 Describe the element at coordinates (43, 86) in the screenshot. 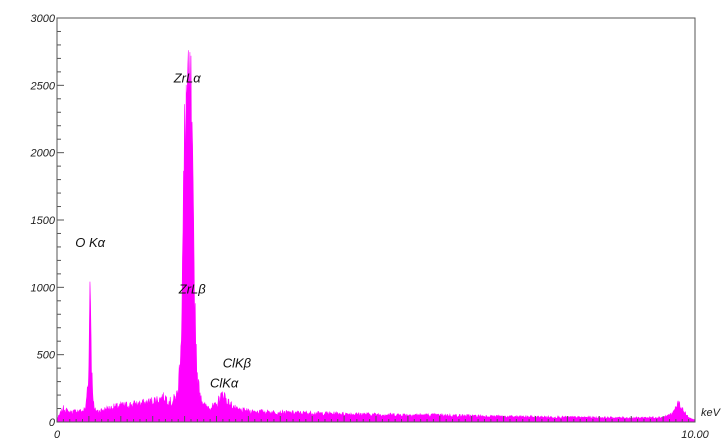

I see `y-tick-label: 2500` at that location.